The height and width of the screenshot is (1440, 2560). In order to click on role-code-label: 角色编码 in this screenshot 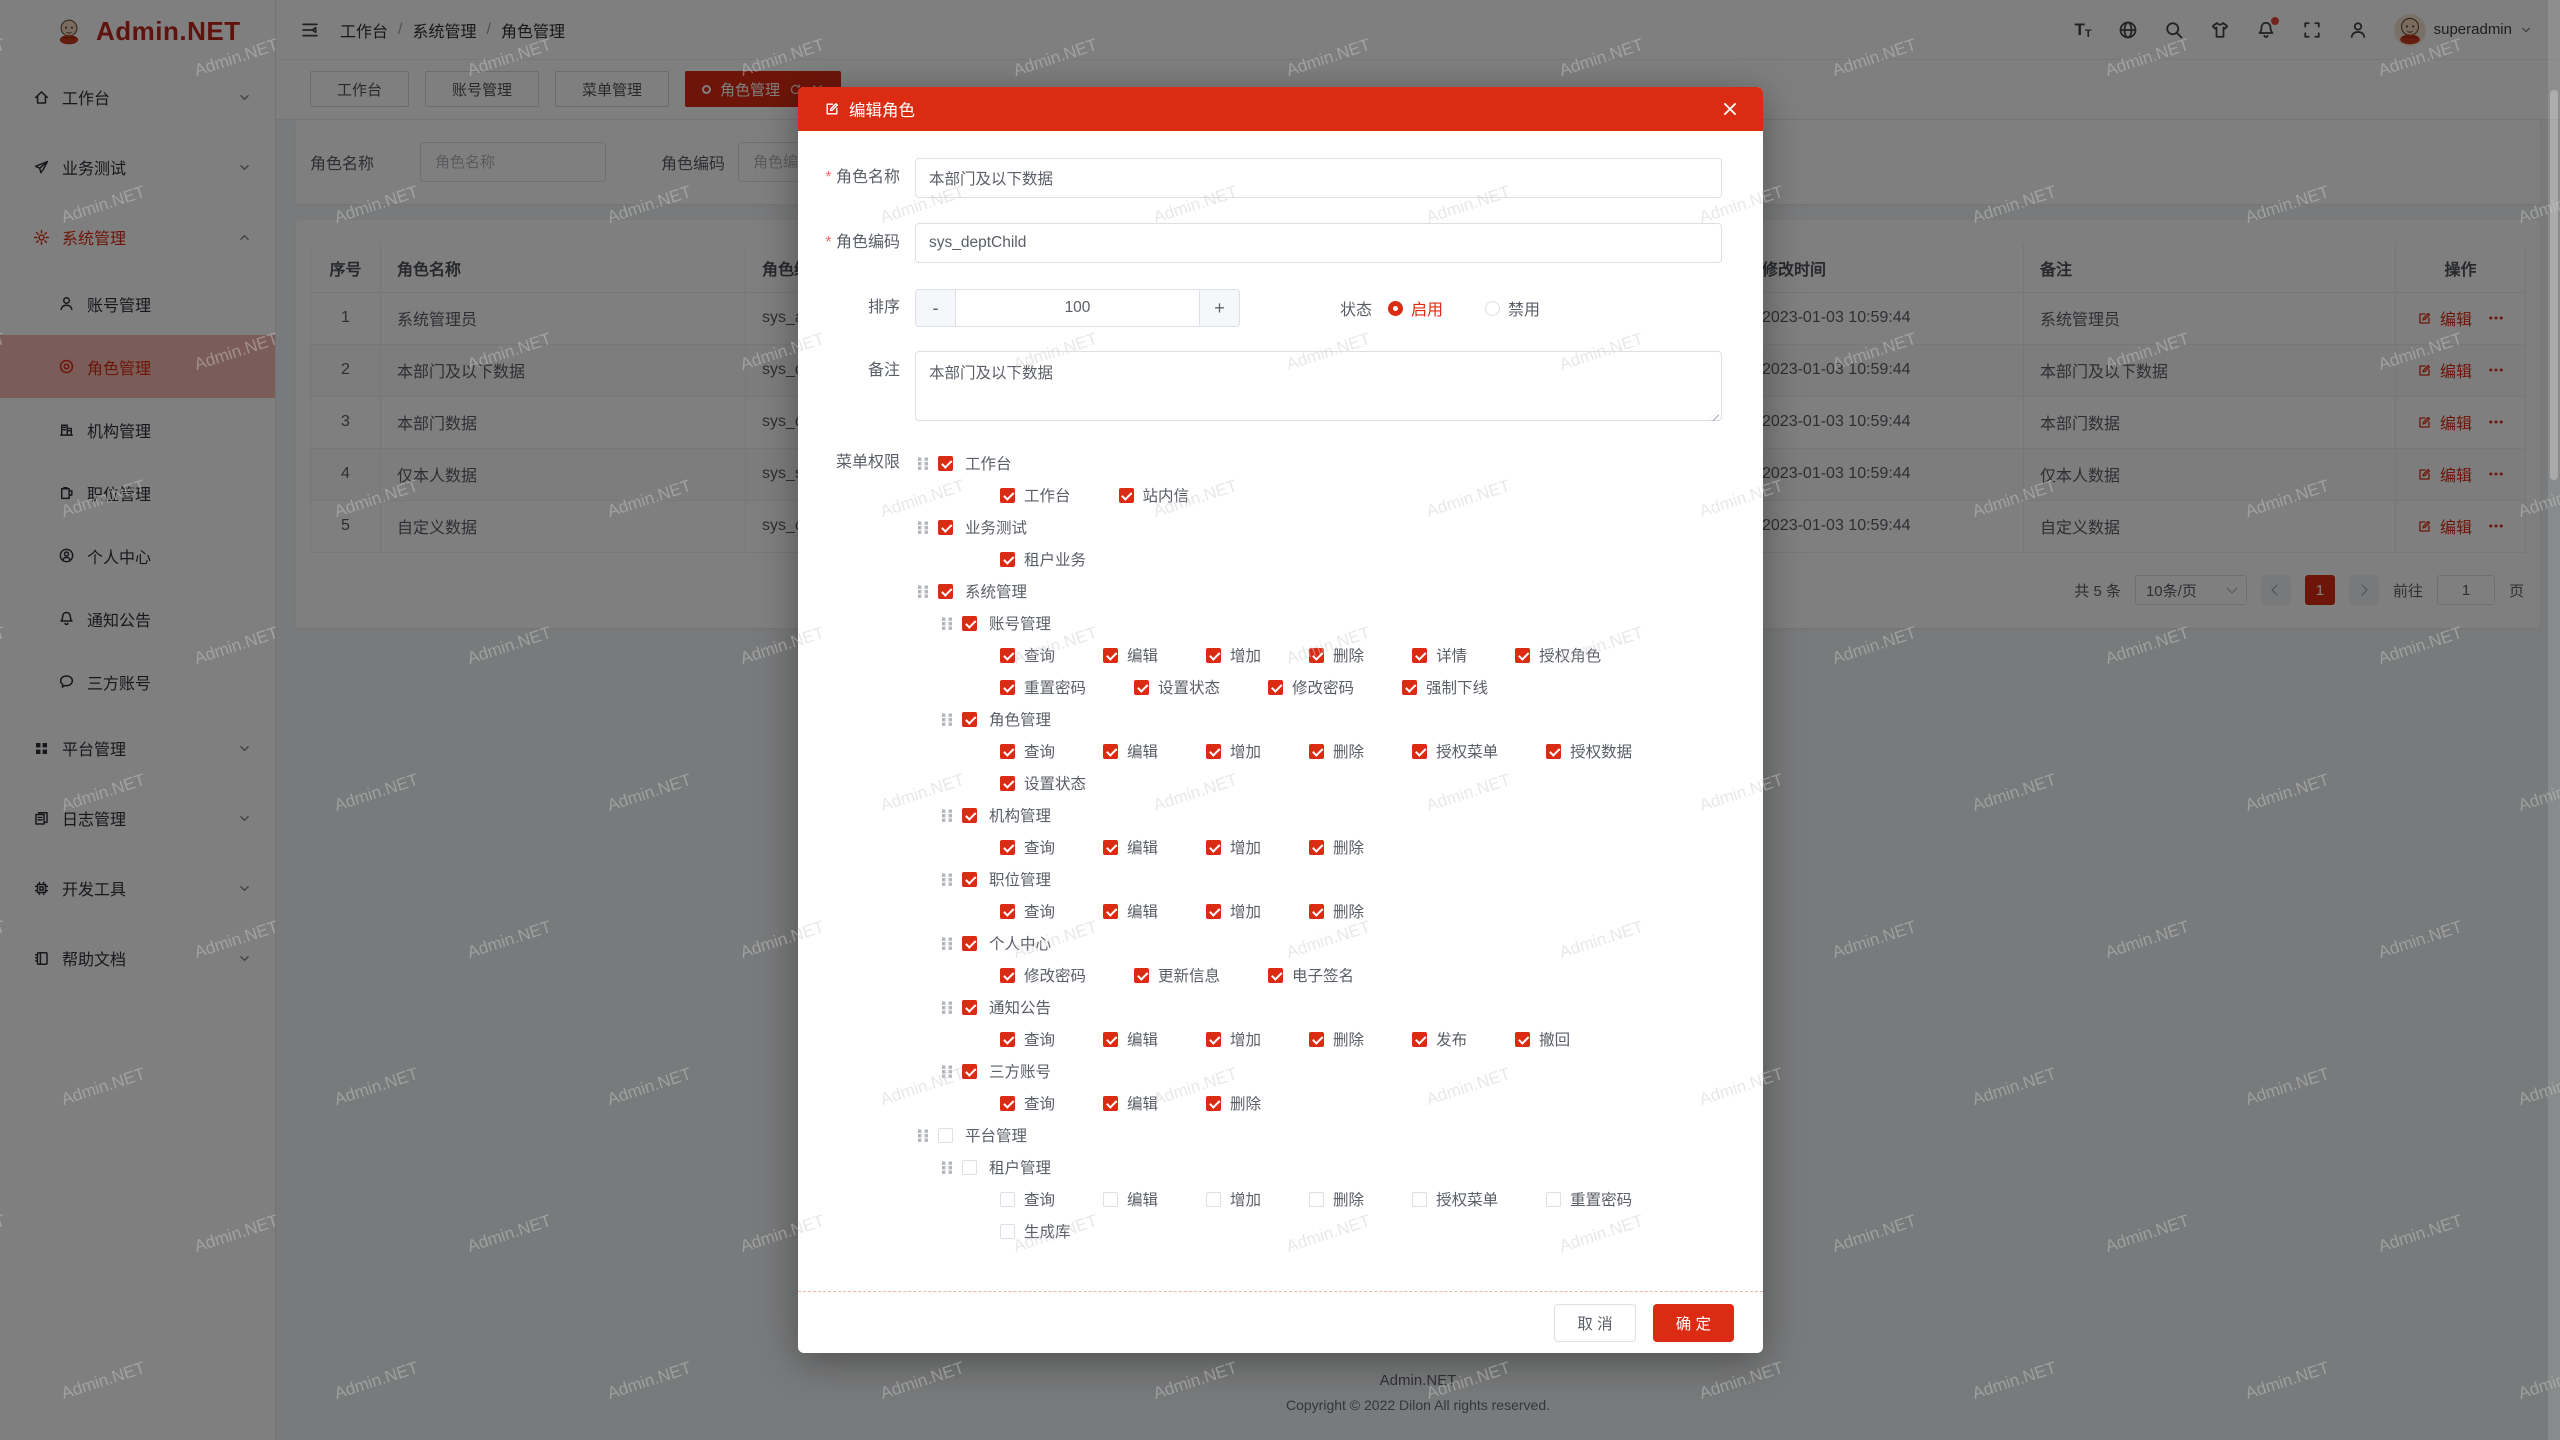, I will do `click(856, 243)`.